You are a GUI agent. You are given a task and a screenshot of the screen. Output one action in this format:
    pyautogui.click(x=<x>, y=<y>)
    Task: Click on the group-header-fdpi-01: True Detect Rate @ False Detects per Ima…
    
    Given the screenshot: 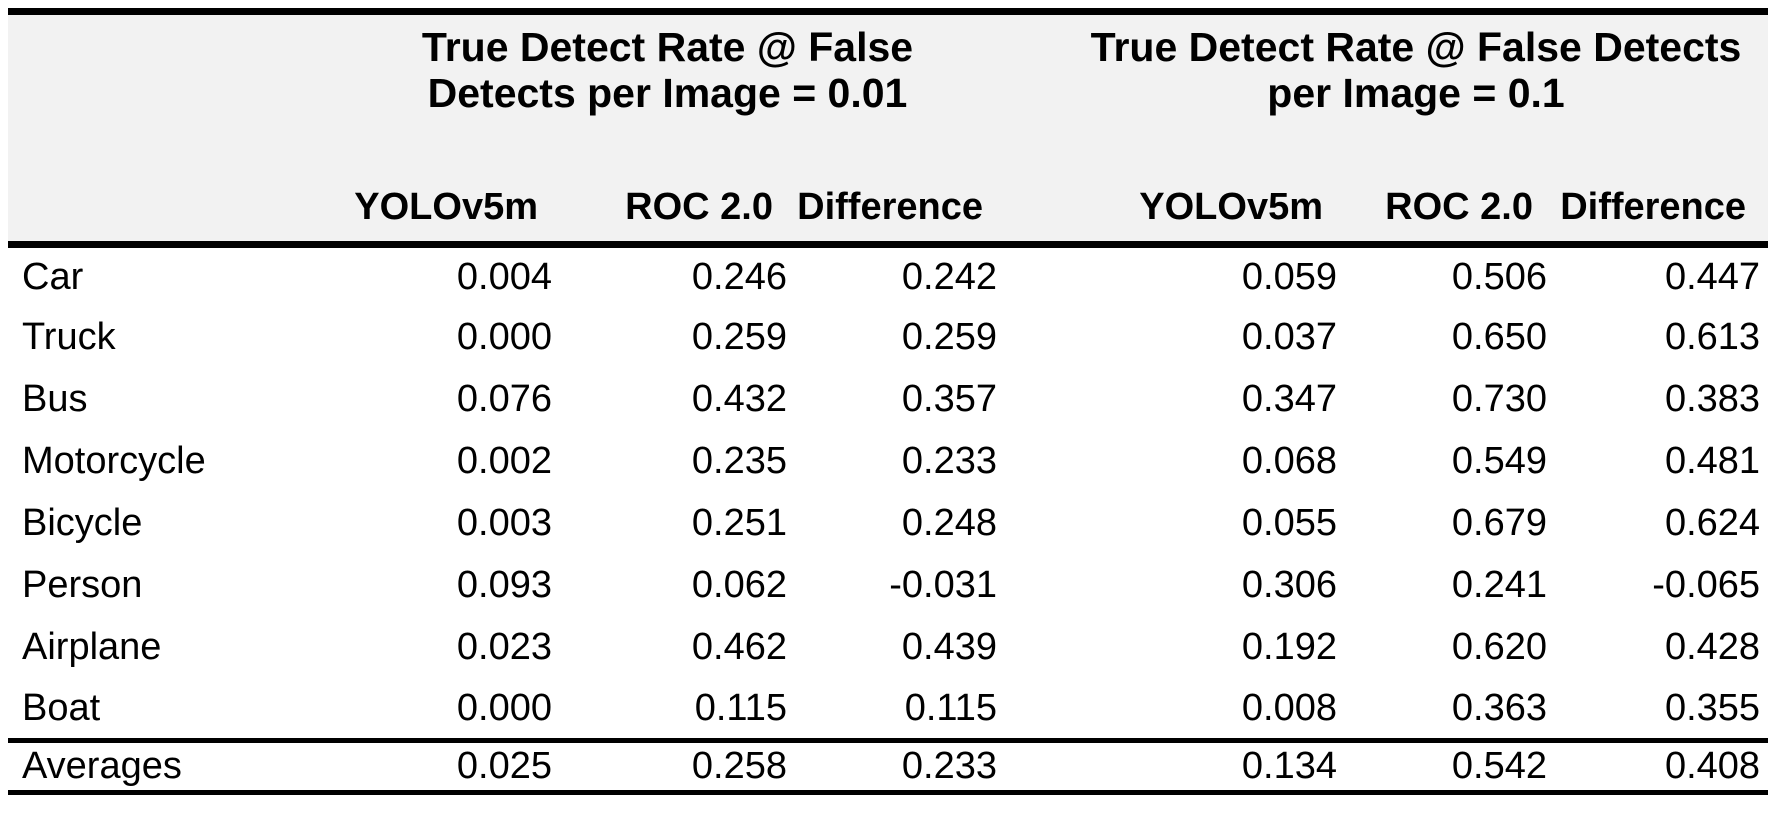 What is the action you would take?
    pyautogui.click(x=1386, y=87)
    